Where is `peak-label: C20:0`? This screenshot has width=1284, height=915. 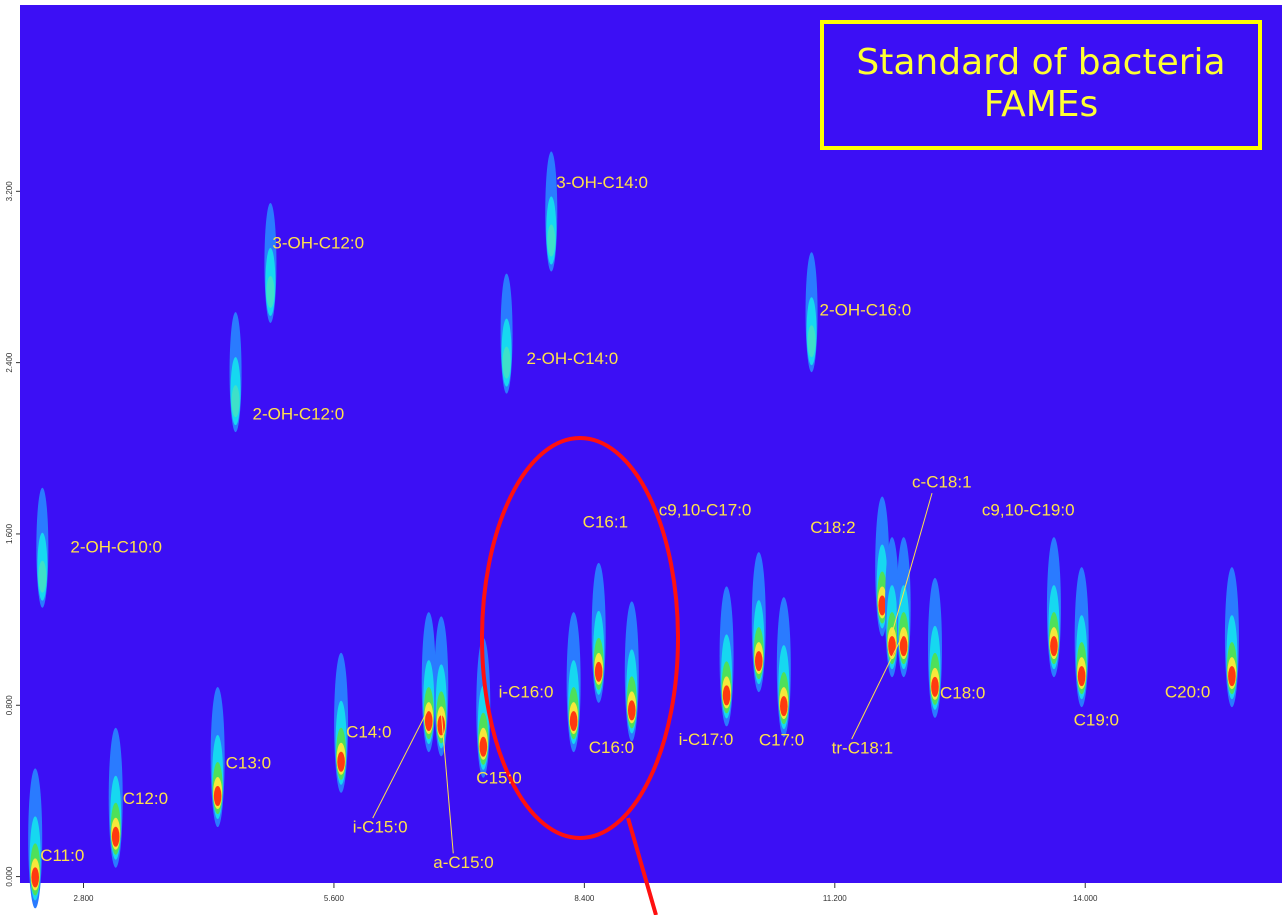
peak-label: C20:0 is located at coordinates (1187, 692).